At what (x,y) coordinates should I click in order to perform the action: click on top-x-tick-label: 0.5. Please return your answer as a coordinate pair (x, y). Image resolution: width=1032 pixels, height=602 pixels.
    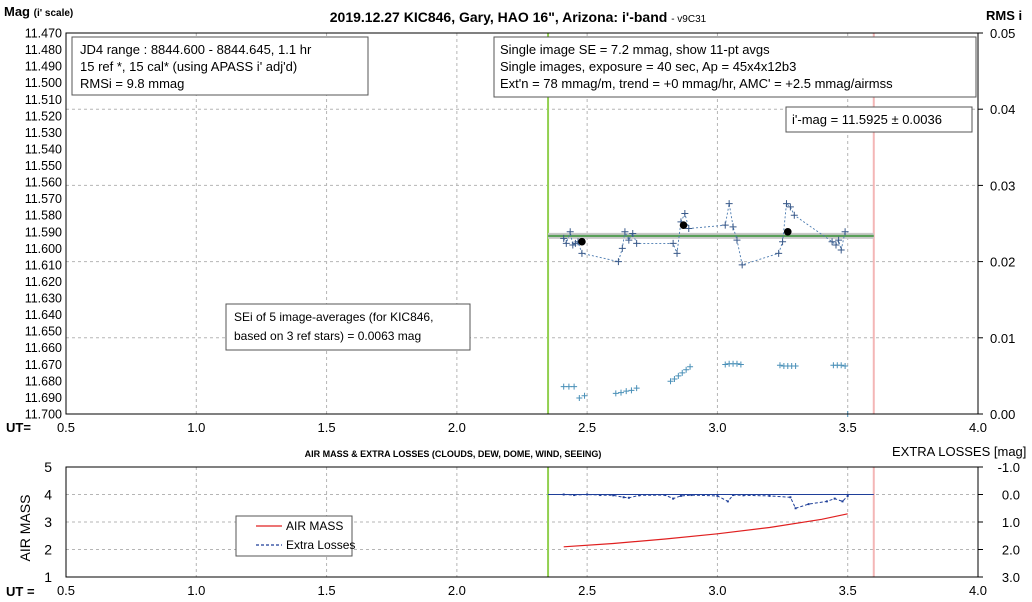
    Looking at the image, I should click on (66, 427).